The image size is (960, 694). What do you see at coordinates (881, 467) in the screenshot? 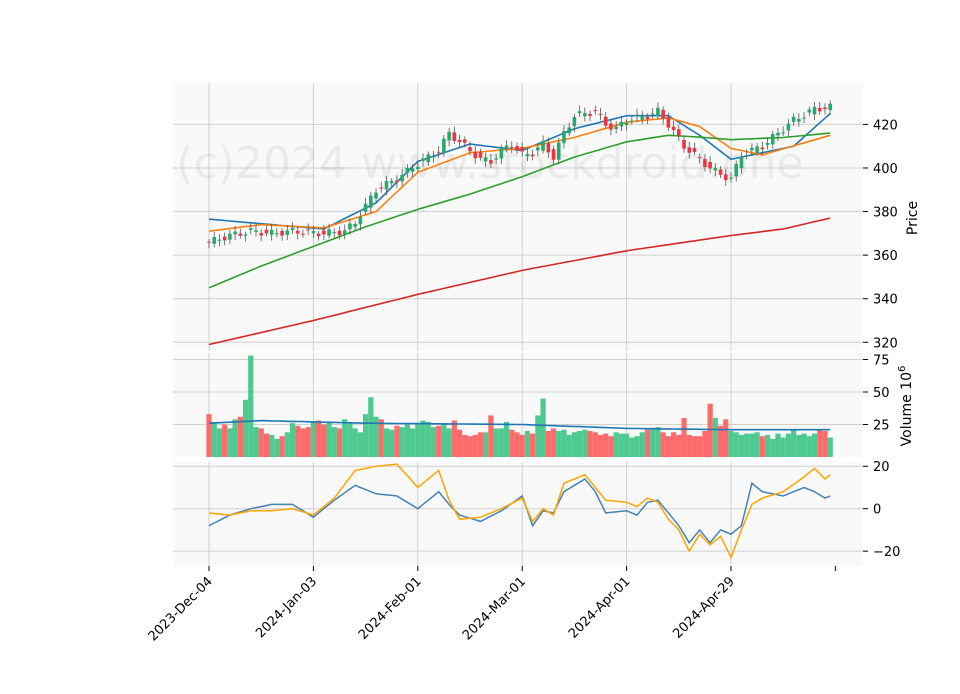
I see `osc-tick-label: 20` at bounding box center [881, 467].